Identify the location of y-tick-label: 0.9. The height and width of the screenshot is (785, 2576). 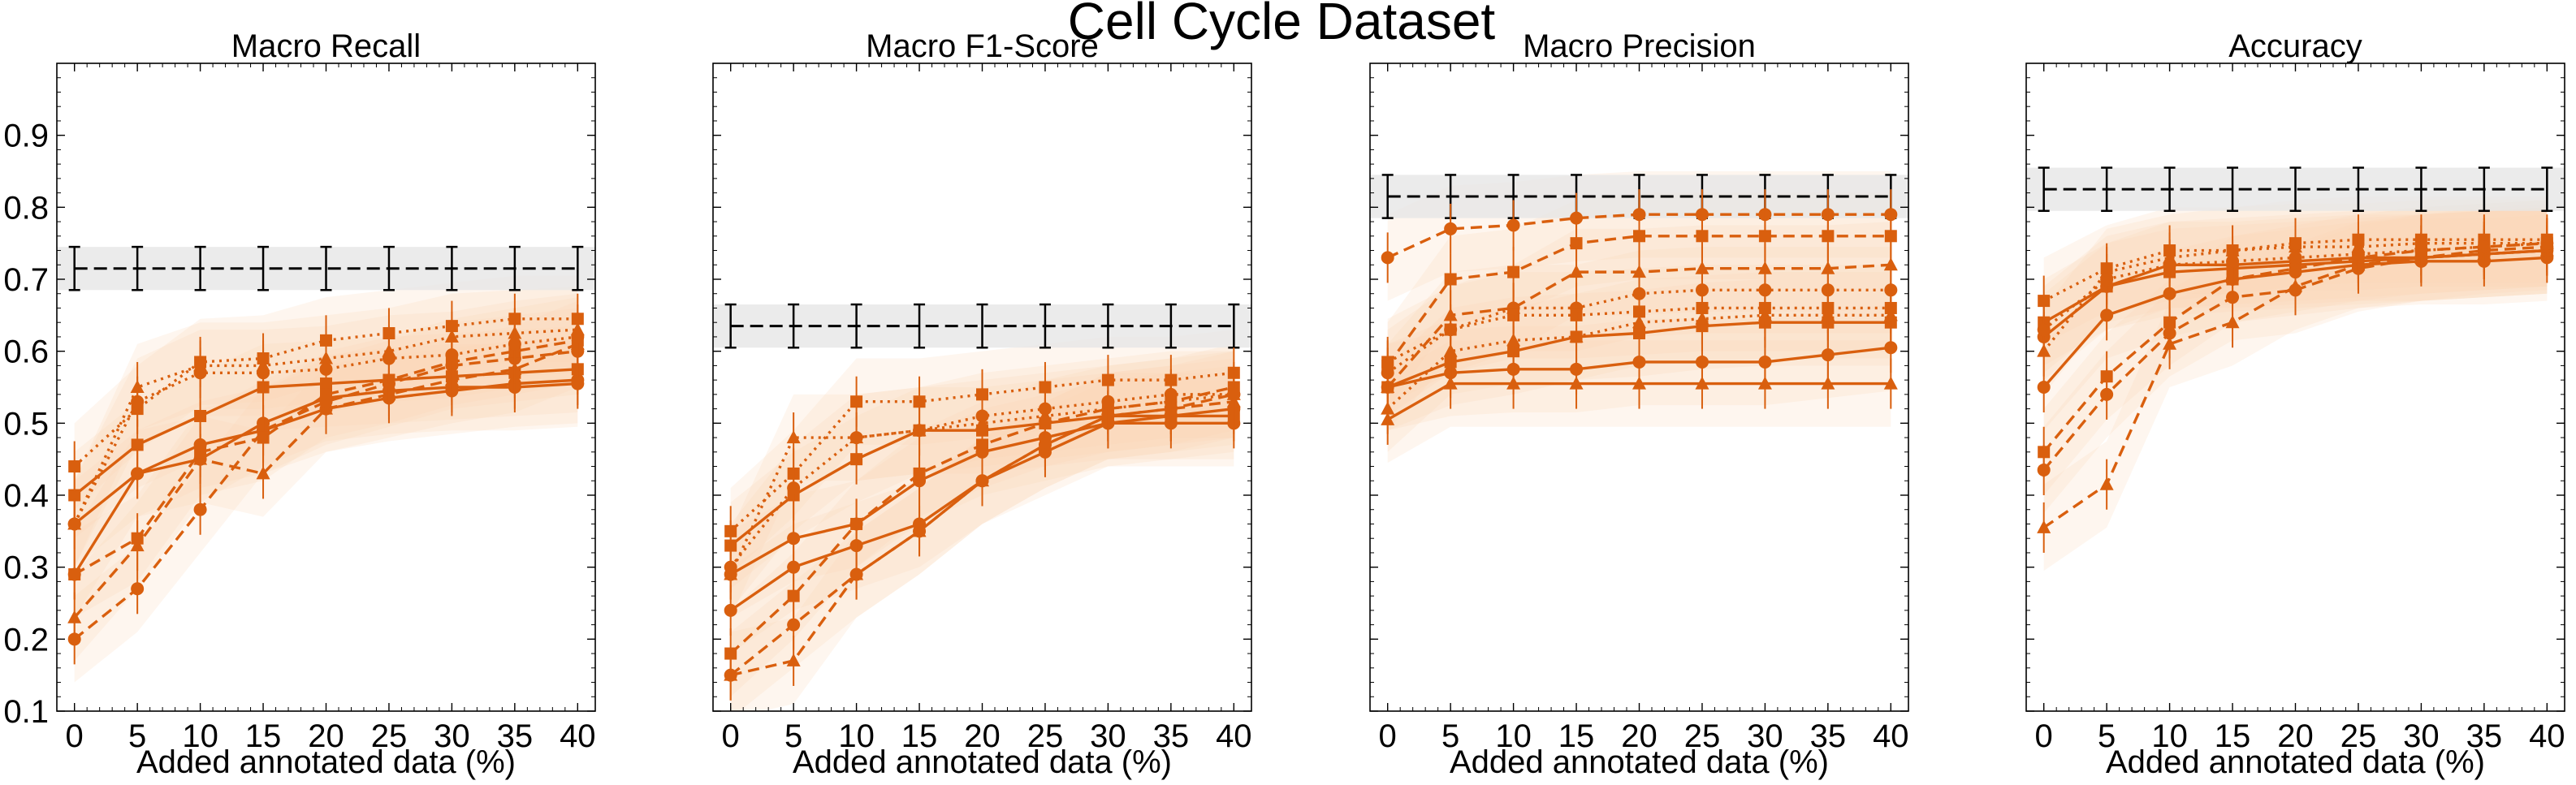
(26, 136).